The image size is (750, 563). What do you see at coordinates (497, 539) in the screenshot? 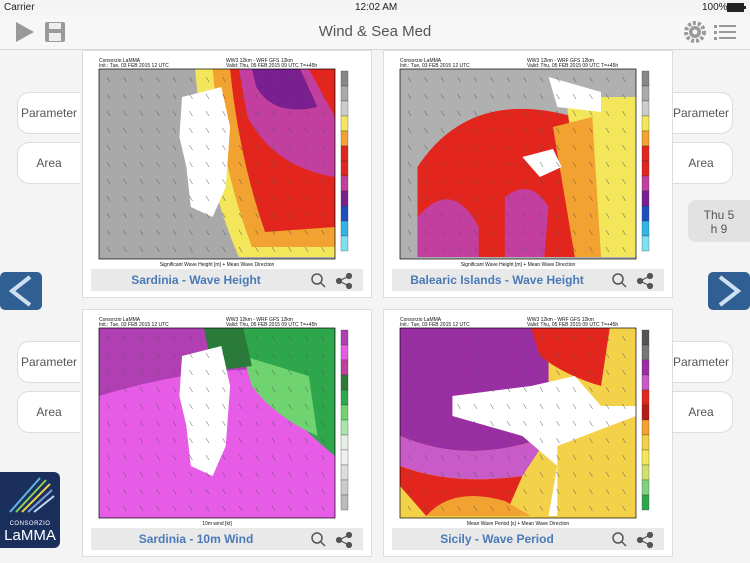
I see `panel-caption: Sicily - Wave Period` at bounding box center [497, 539].